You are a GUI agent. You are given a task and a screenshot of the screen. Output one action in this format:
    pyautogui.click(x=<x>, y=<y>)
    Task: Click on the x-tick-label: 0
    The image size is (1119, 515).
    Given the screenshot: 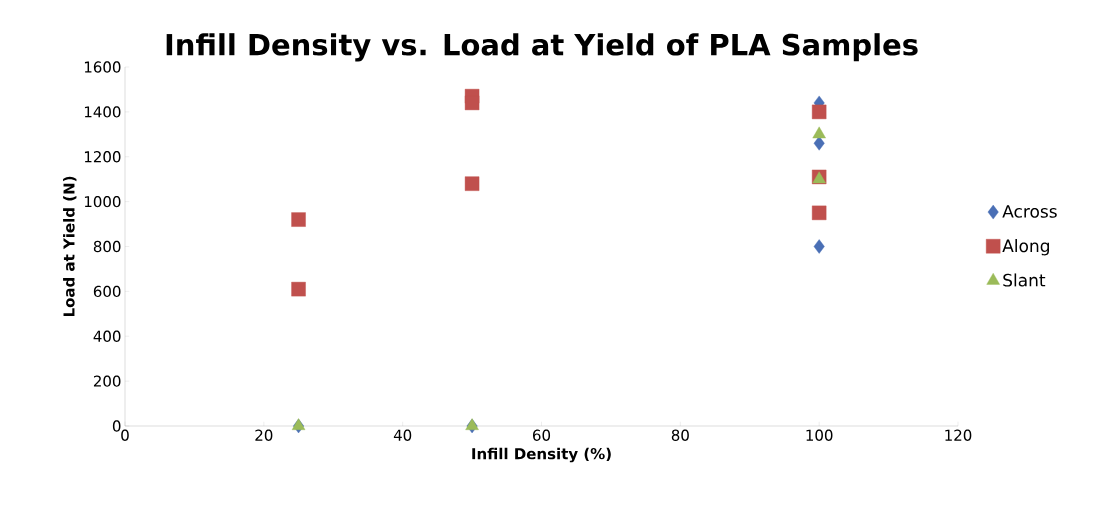 What is the action you would take?
    pyautogui.click(x=125, y=435)
    